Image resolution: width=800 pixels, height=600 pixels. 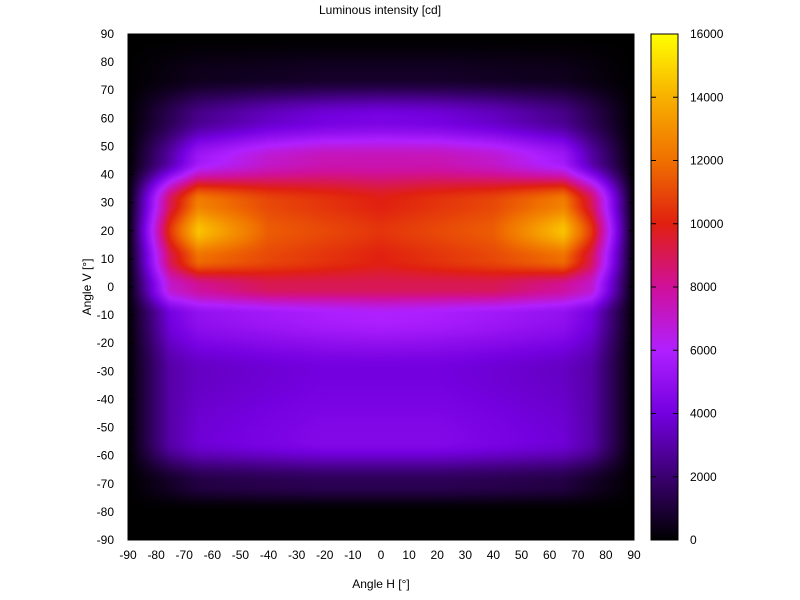 I want to click on x-tick-label: 80, so click(x=606, y=555).